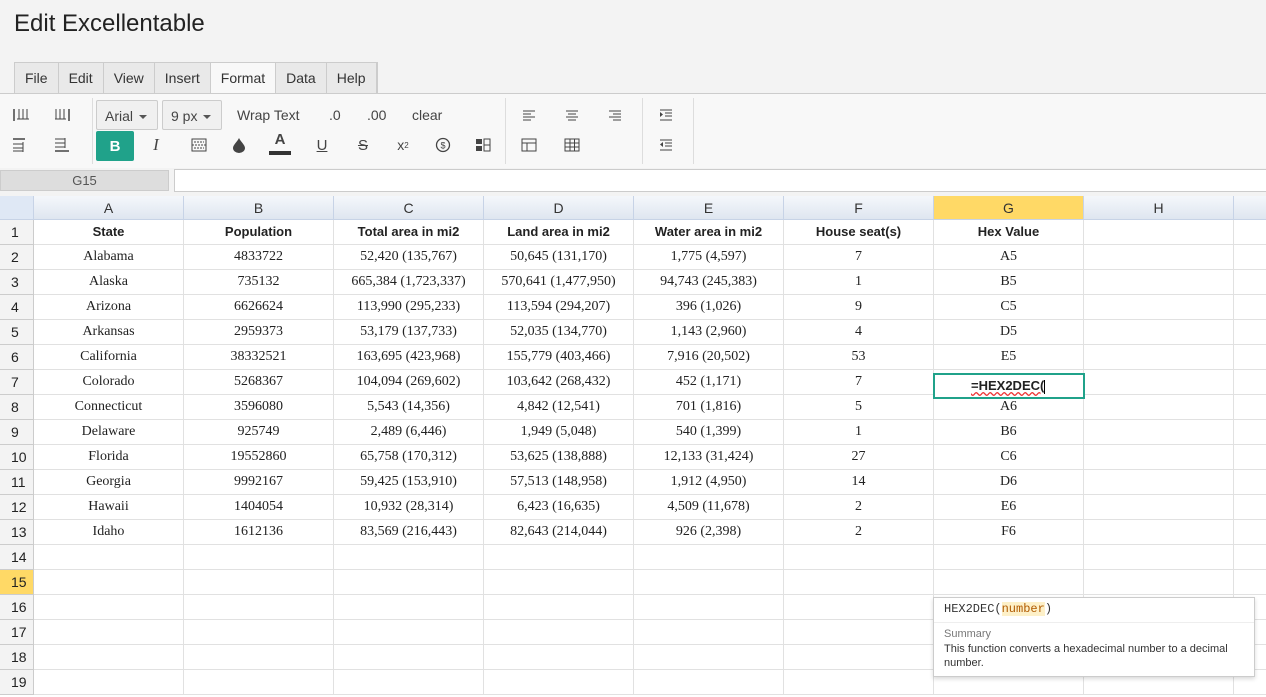  What do you see at coordinates (409, 482) in the screenshot?
I see `table-cell: 59,425 (153,910)` at bounding box center [409, 482].